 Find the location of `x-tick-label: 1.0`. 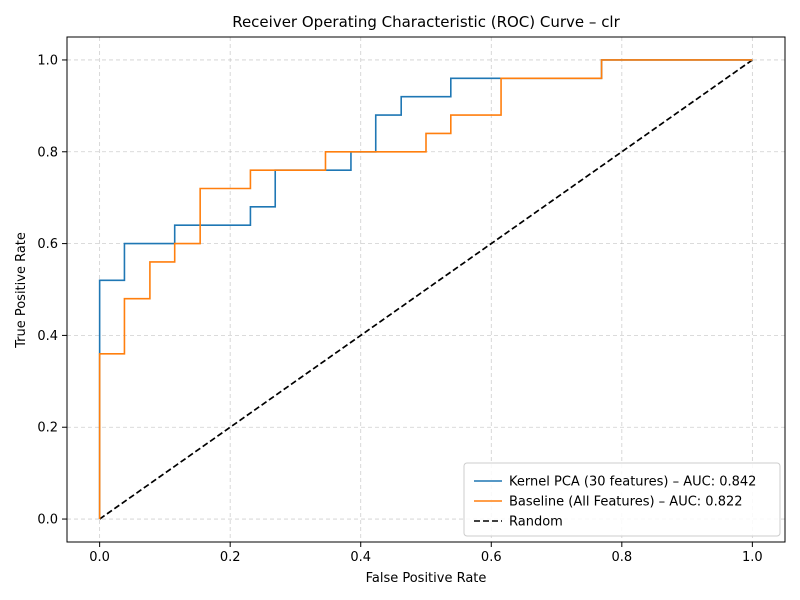

x-tick-label: 1.0 is located at coordinates (752, 557).